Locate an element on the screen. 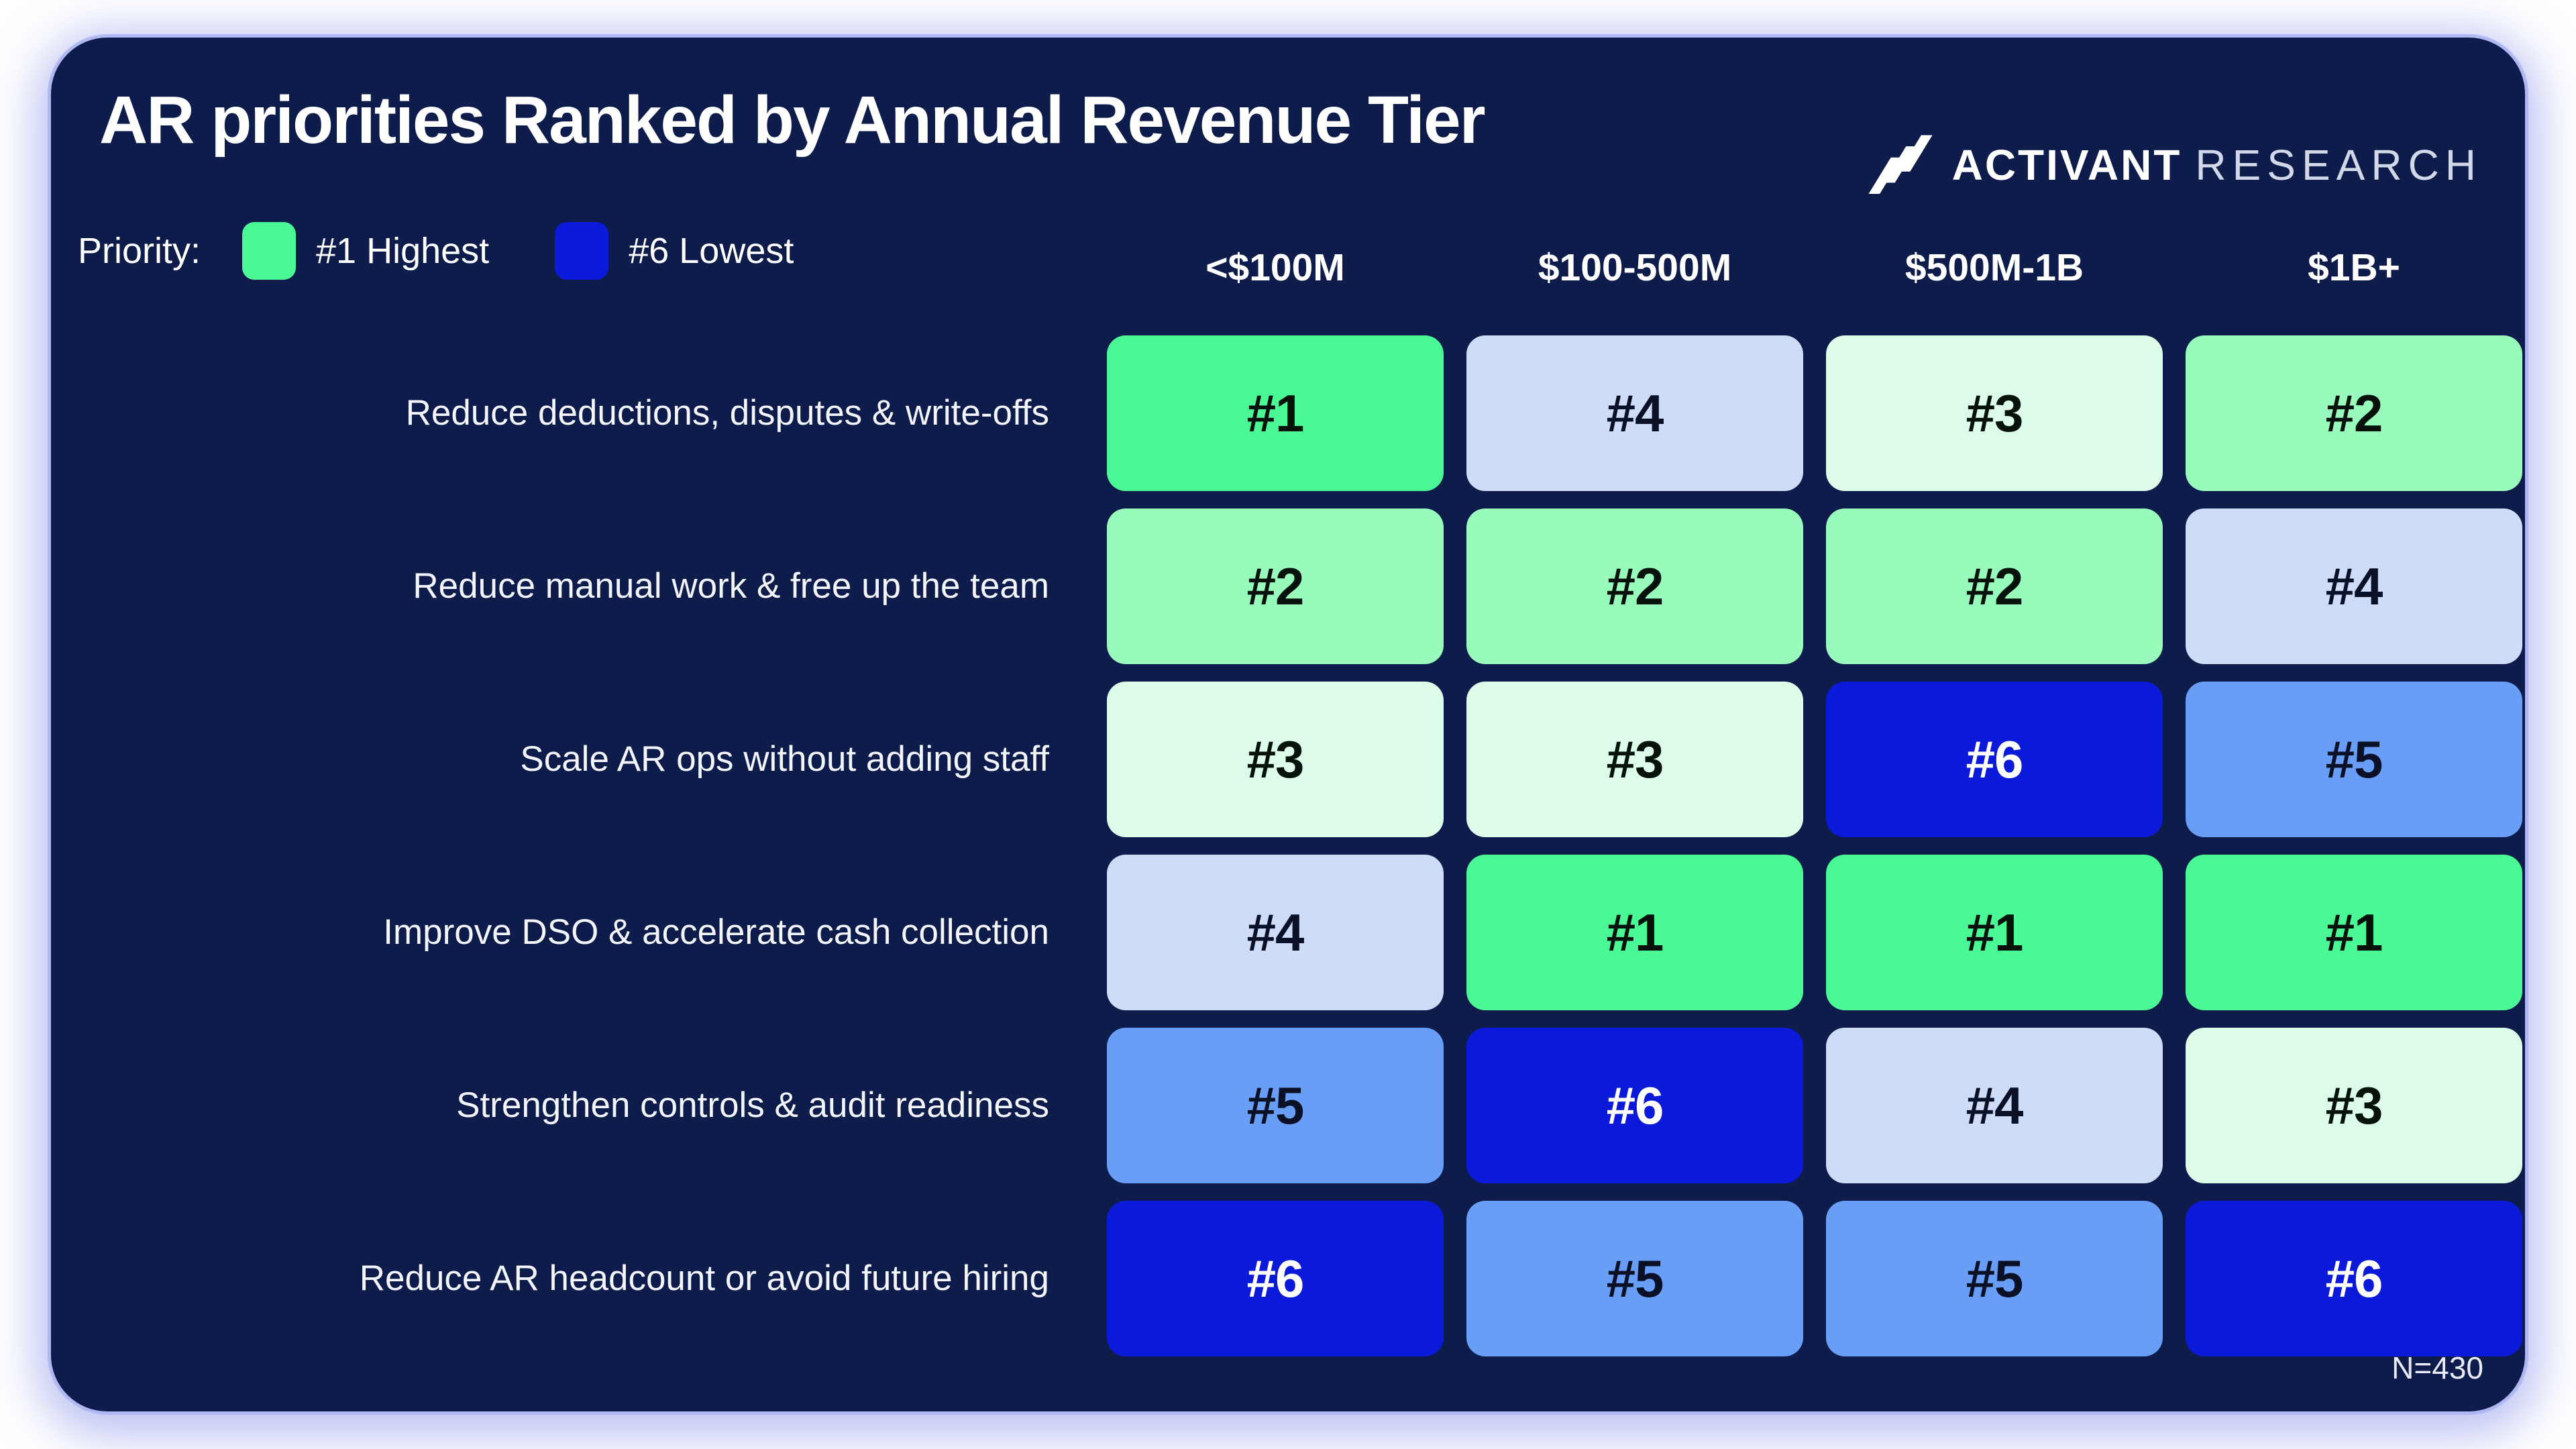 The image size is (2576, 1449). row-label: Improve DSO & accelerate cash collection is located at coordinates (716, 932).